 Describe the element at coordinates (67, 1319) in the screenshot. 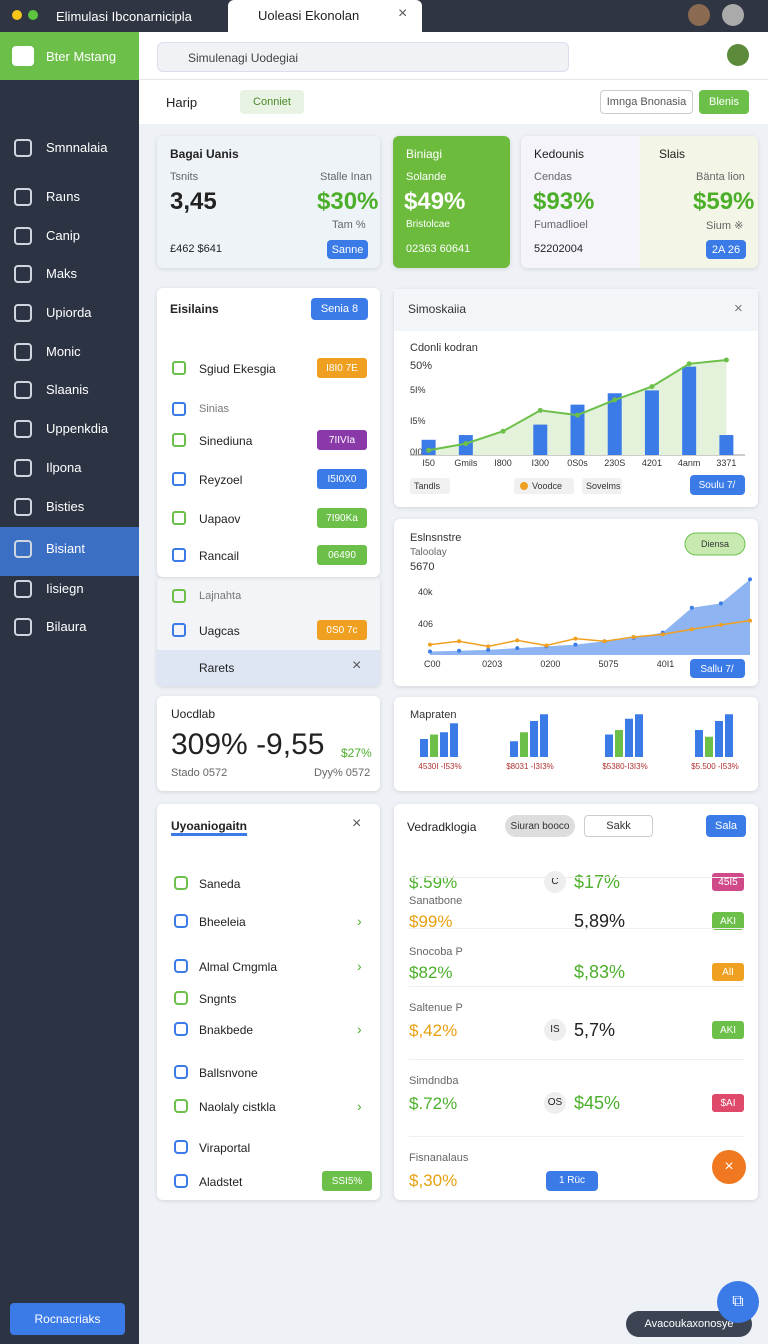

I see `sidebar-footer-button: Rocnacriaks` at that location.